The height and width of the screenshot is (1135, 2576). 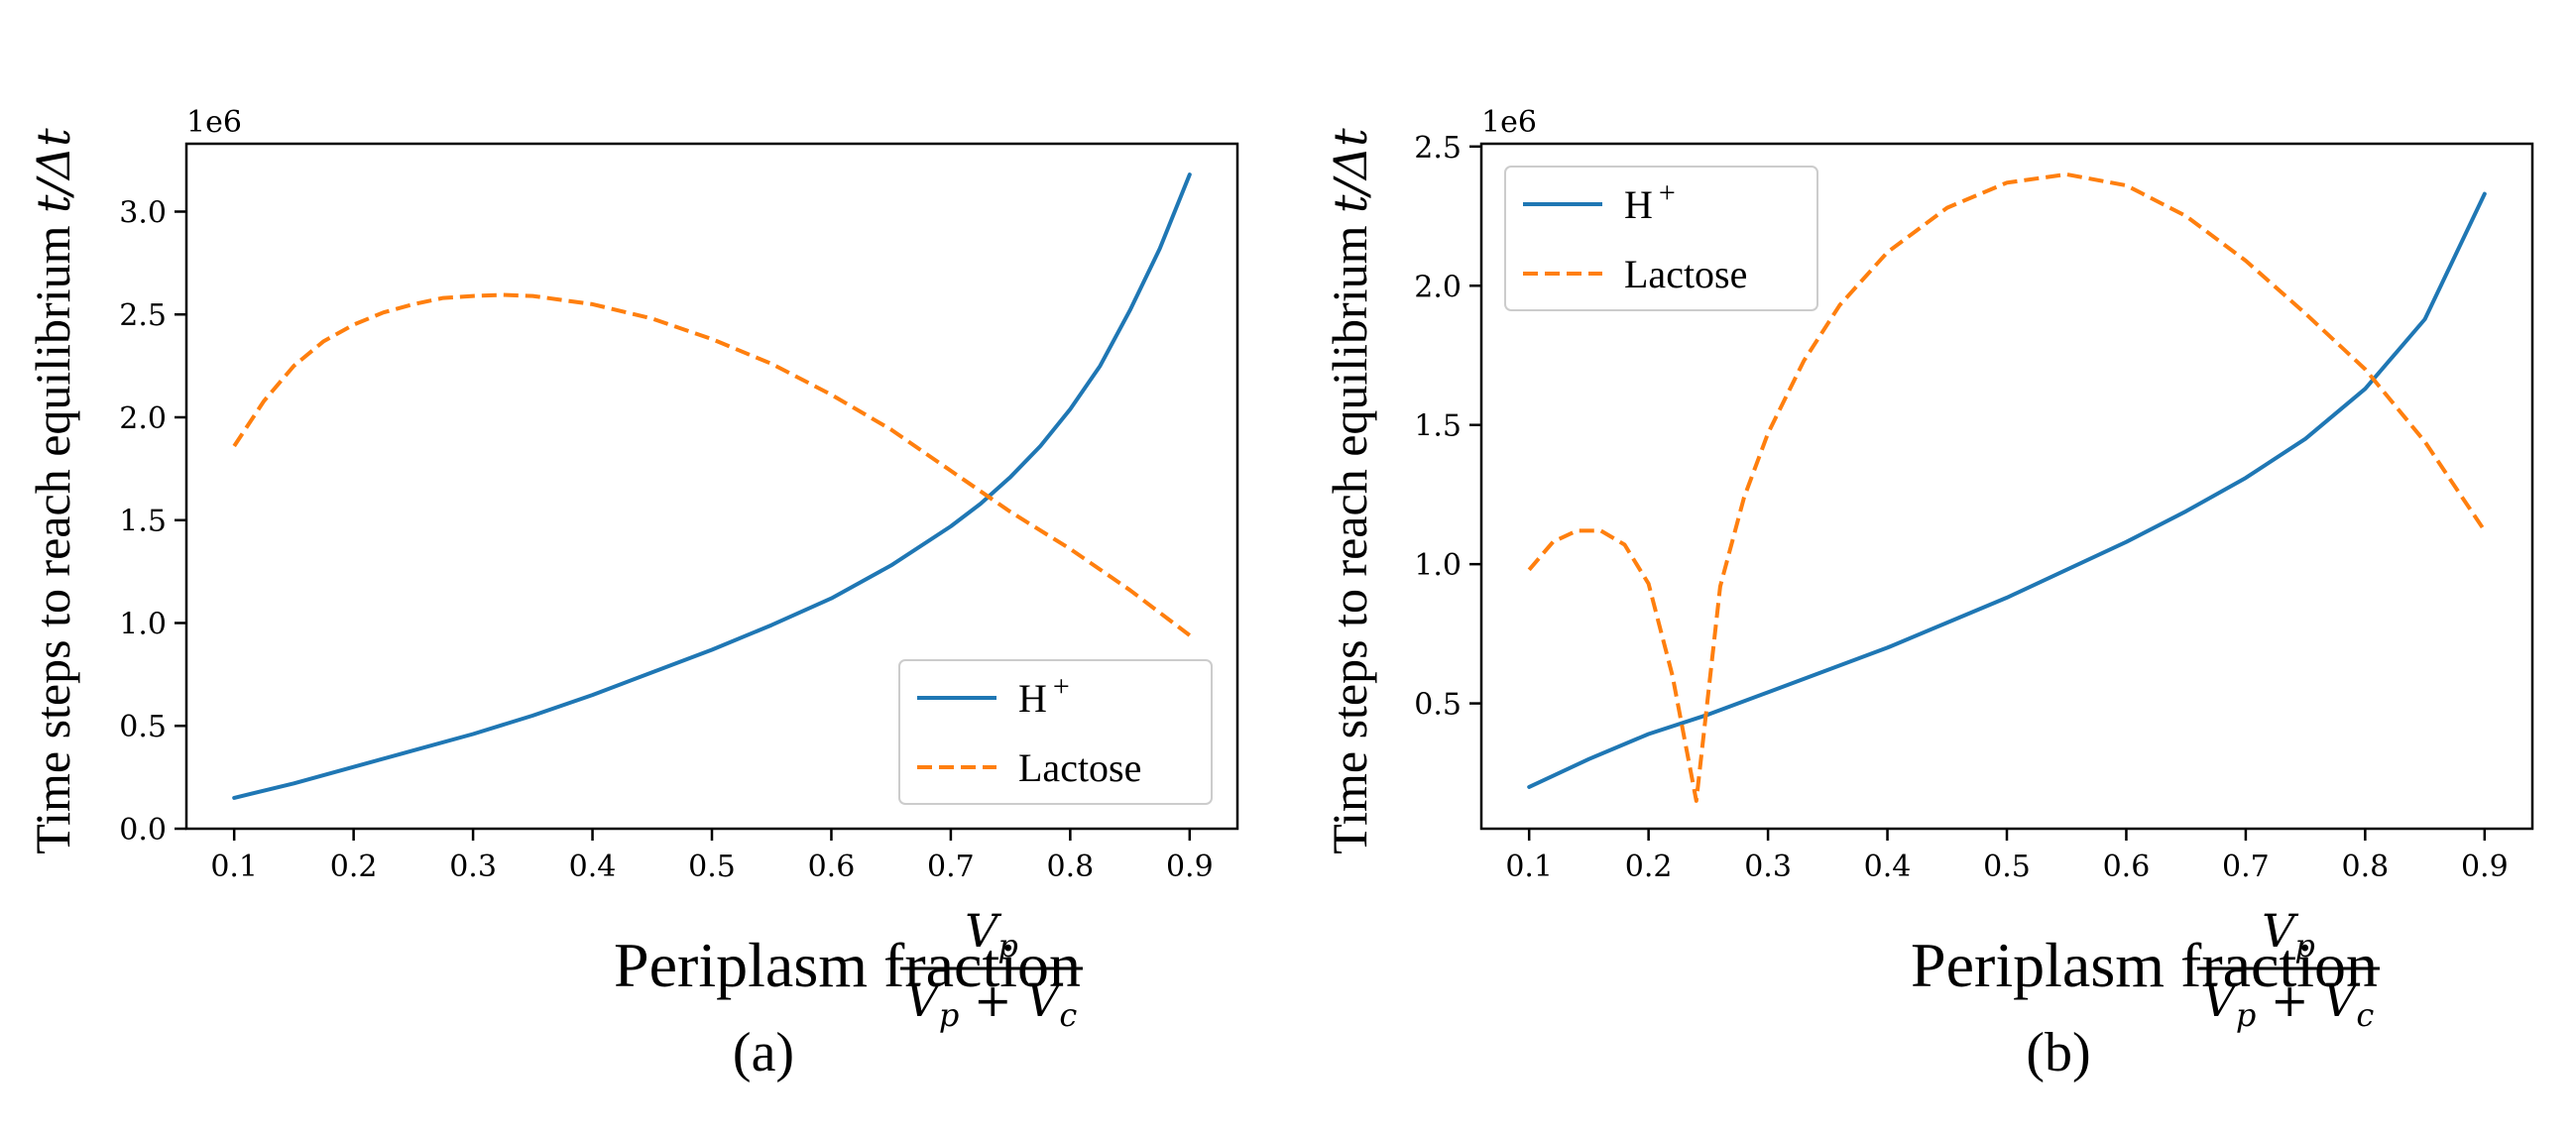 I want to click on panel-label: (a), so click(x=764, y=1052).